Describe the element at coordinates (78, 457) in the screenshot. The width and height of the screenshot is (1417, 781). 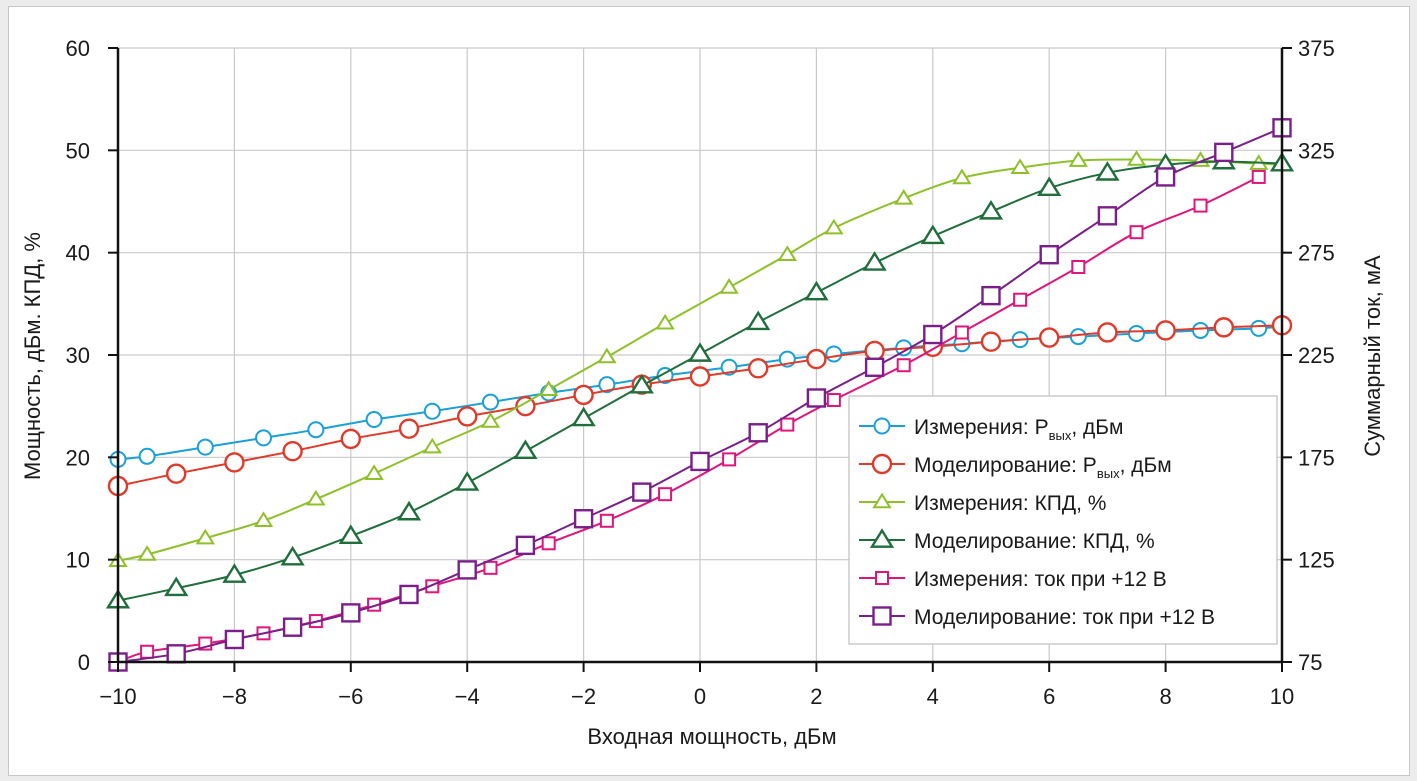
I see `y-left-tick-label: 20` at that location.